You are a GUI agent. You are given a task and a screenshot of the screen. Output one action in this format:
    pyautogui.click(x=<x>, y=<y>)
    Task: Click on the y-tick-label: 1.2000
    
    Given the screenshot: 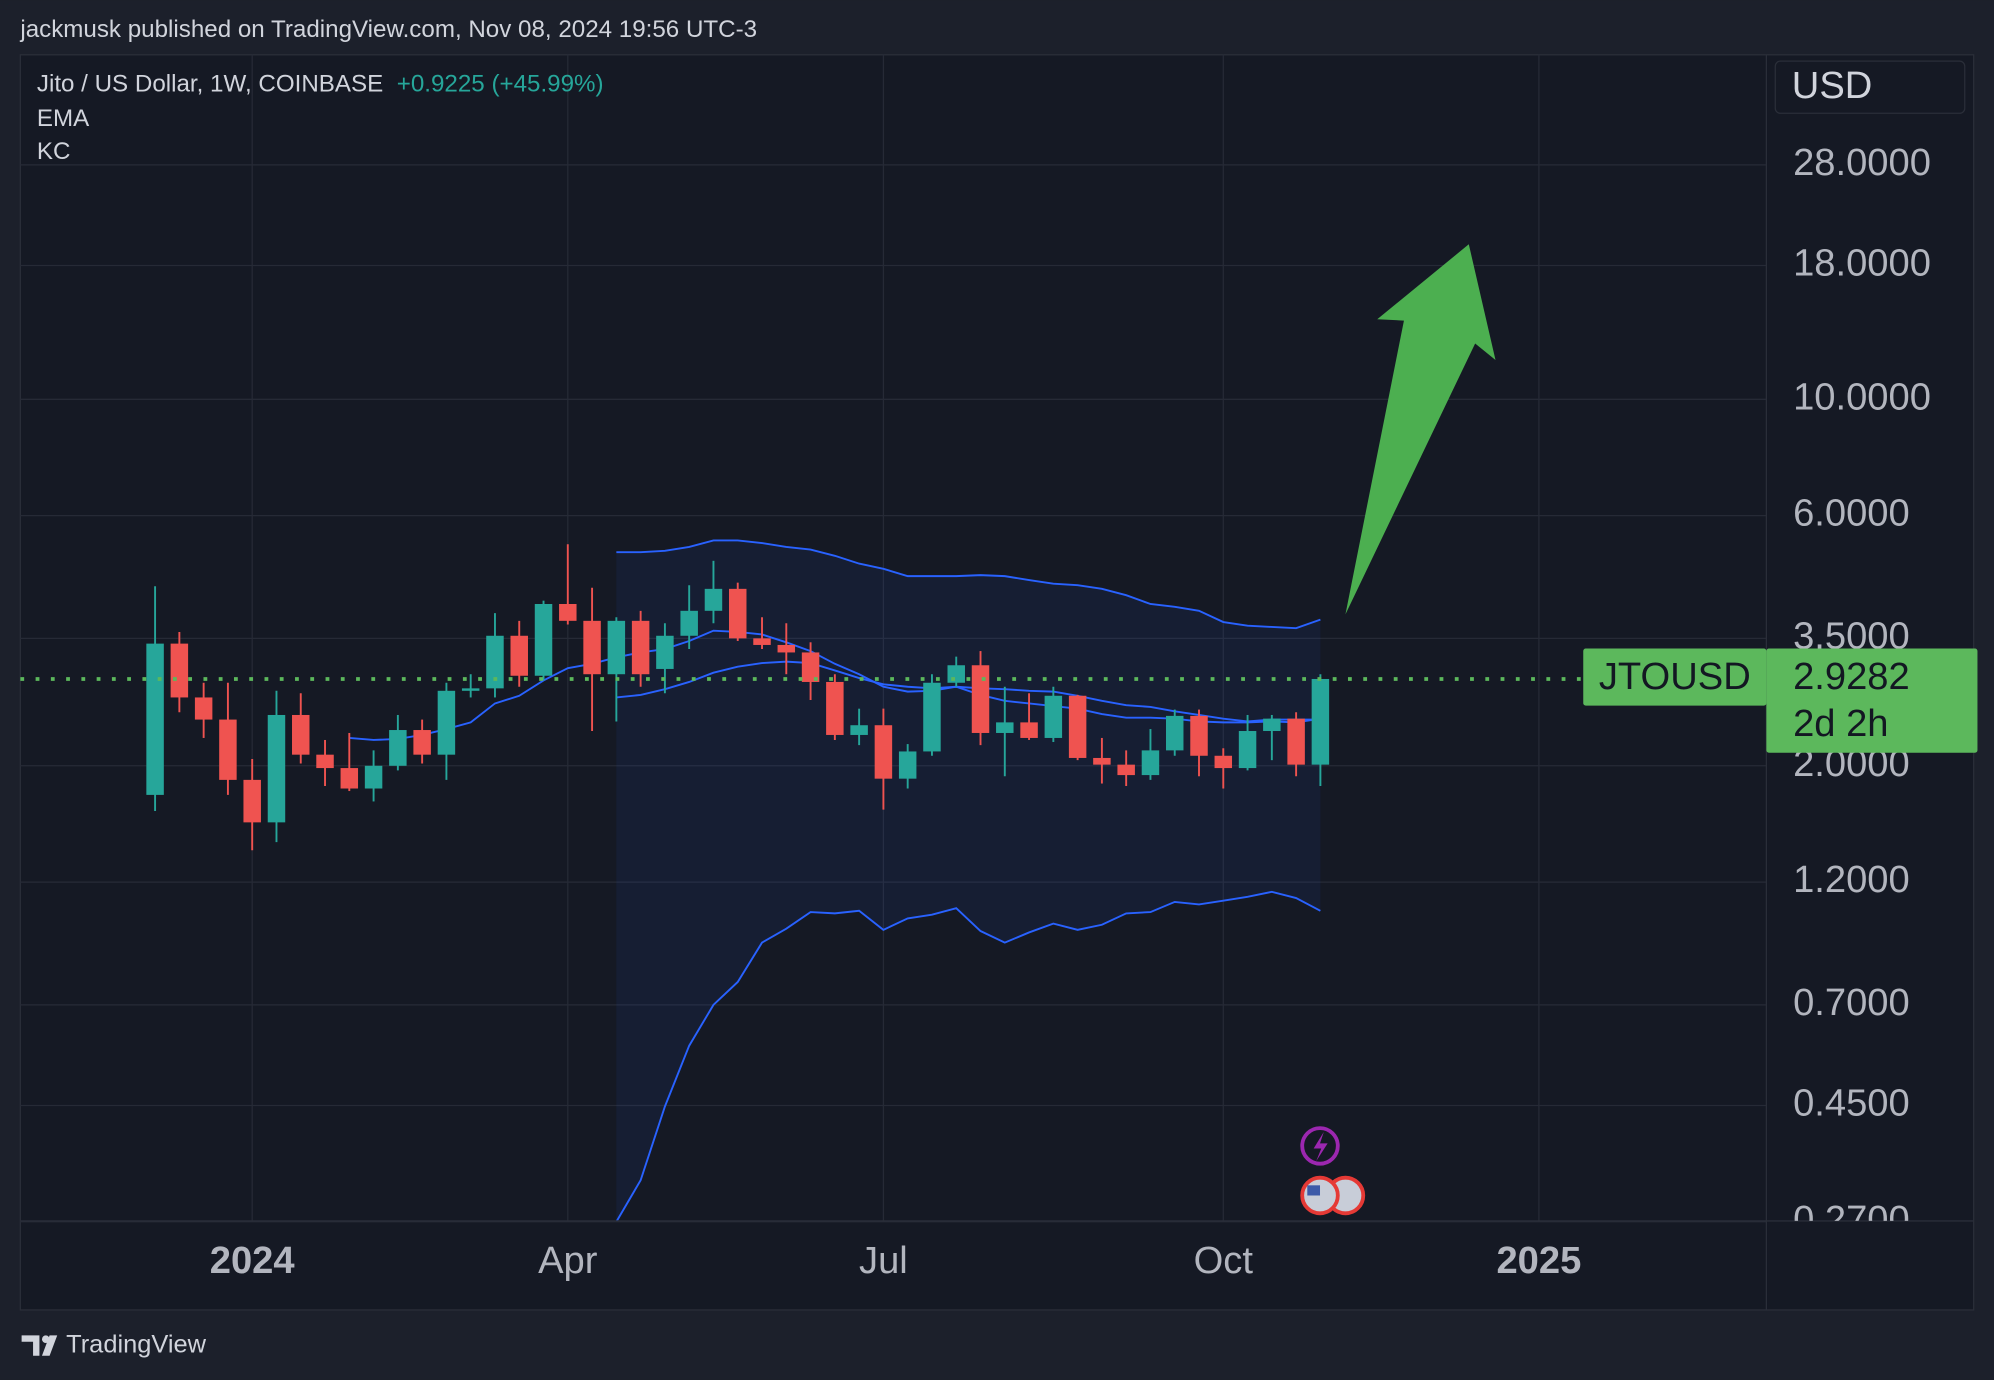 What is the action you would take?
    pyautogui.click(x=1851, y=879)
    